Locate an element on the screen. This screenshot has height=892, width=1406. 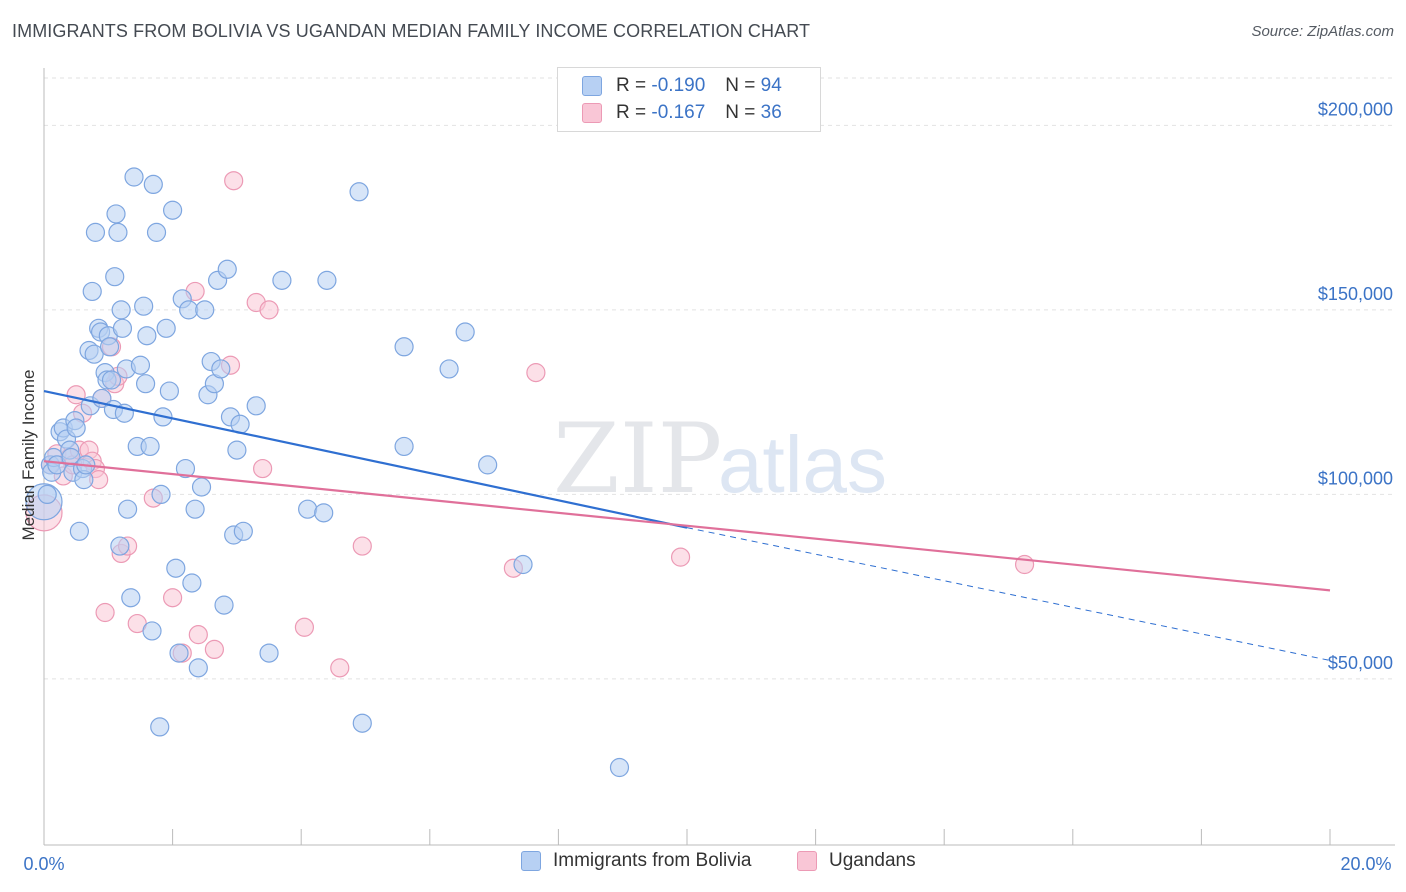
legend-r-value: -0.190 is located at coordinates (678, 85).